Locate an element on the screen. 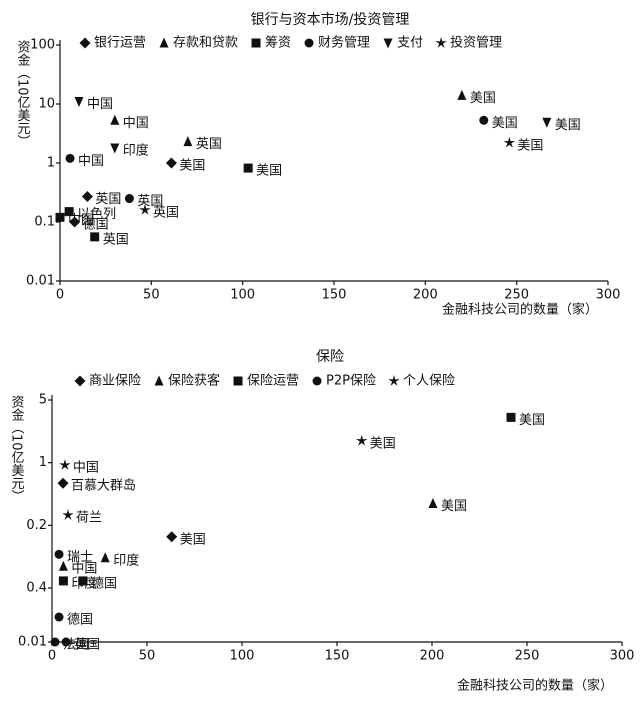 Image resolution: width=640 pixels, height=701 pixels. legend-label: 筹资 is located at coordinates (278, 43).